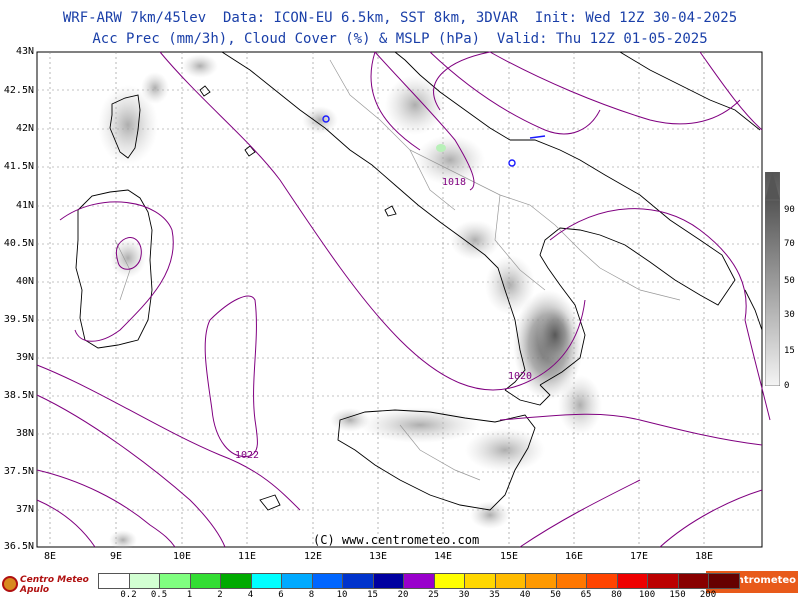 Image resolution: width=800 pixels, height=600 pixels. Describe the element at coordinates (494, 595) in the screenshot. I see `precip-scale-label: 35` at that location.